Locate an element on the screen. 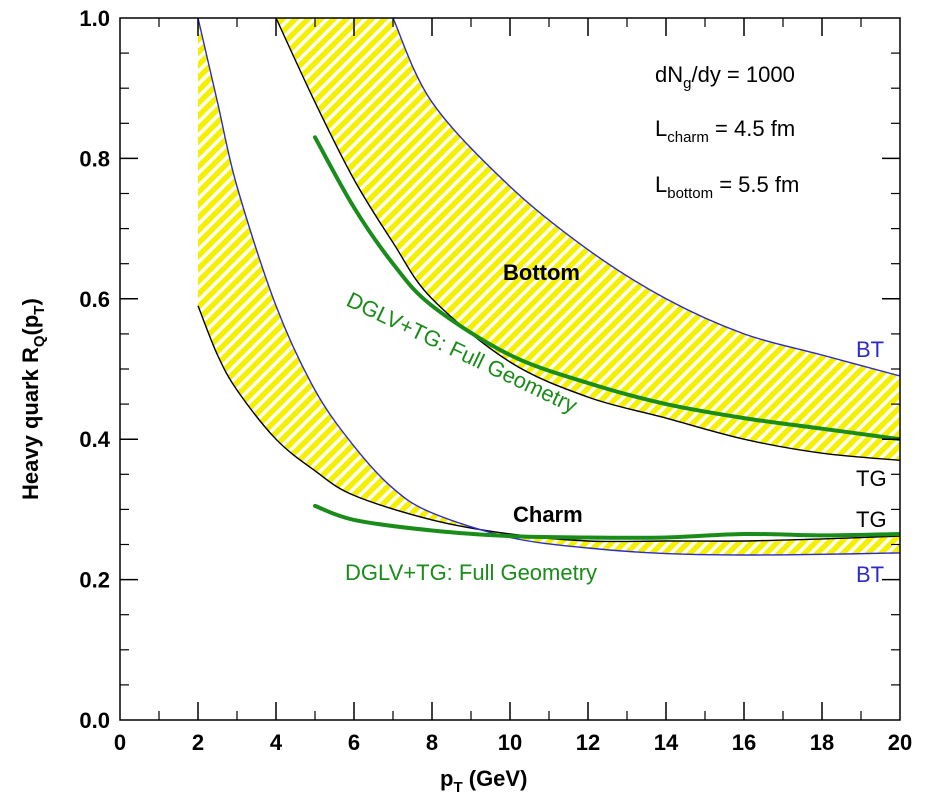  param-lcharm: Lcharm = 4.5 fm is located at coordinates (725, 131).